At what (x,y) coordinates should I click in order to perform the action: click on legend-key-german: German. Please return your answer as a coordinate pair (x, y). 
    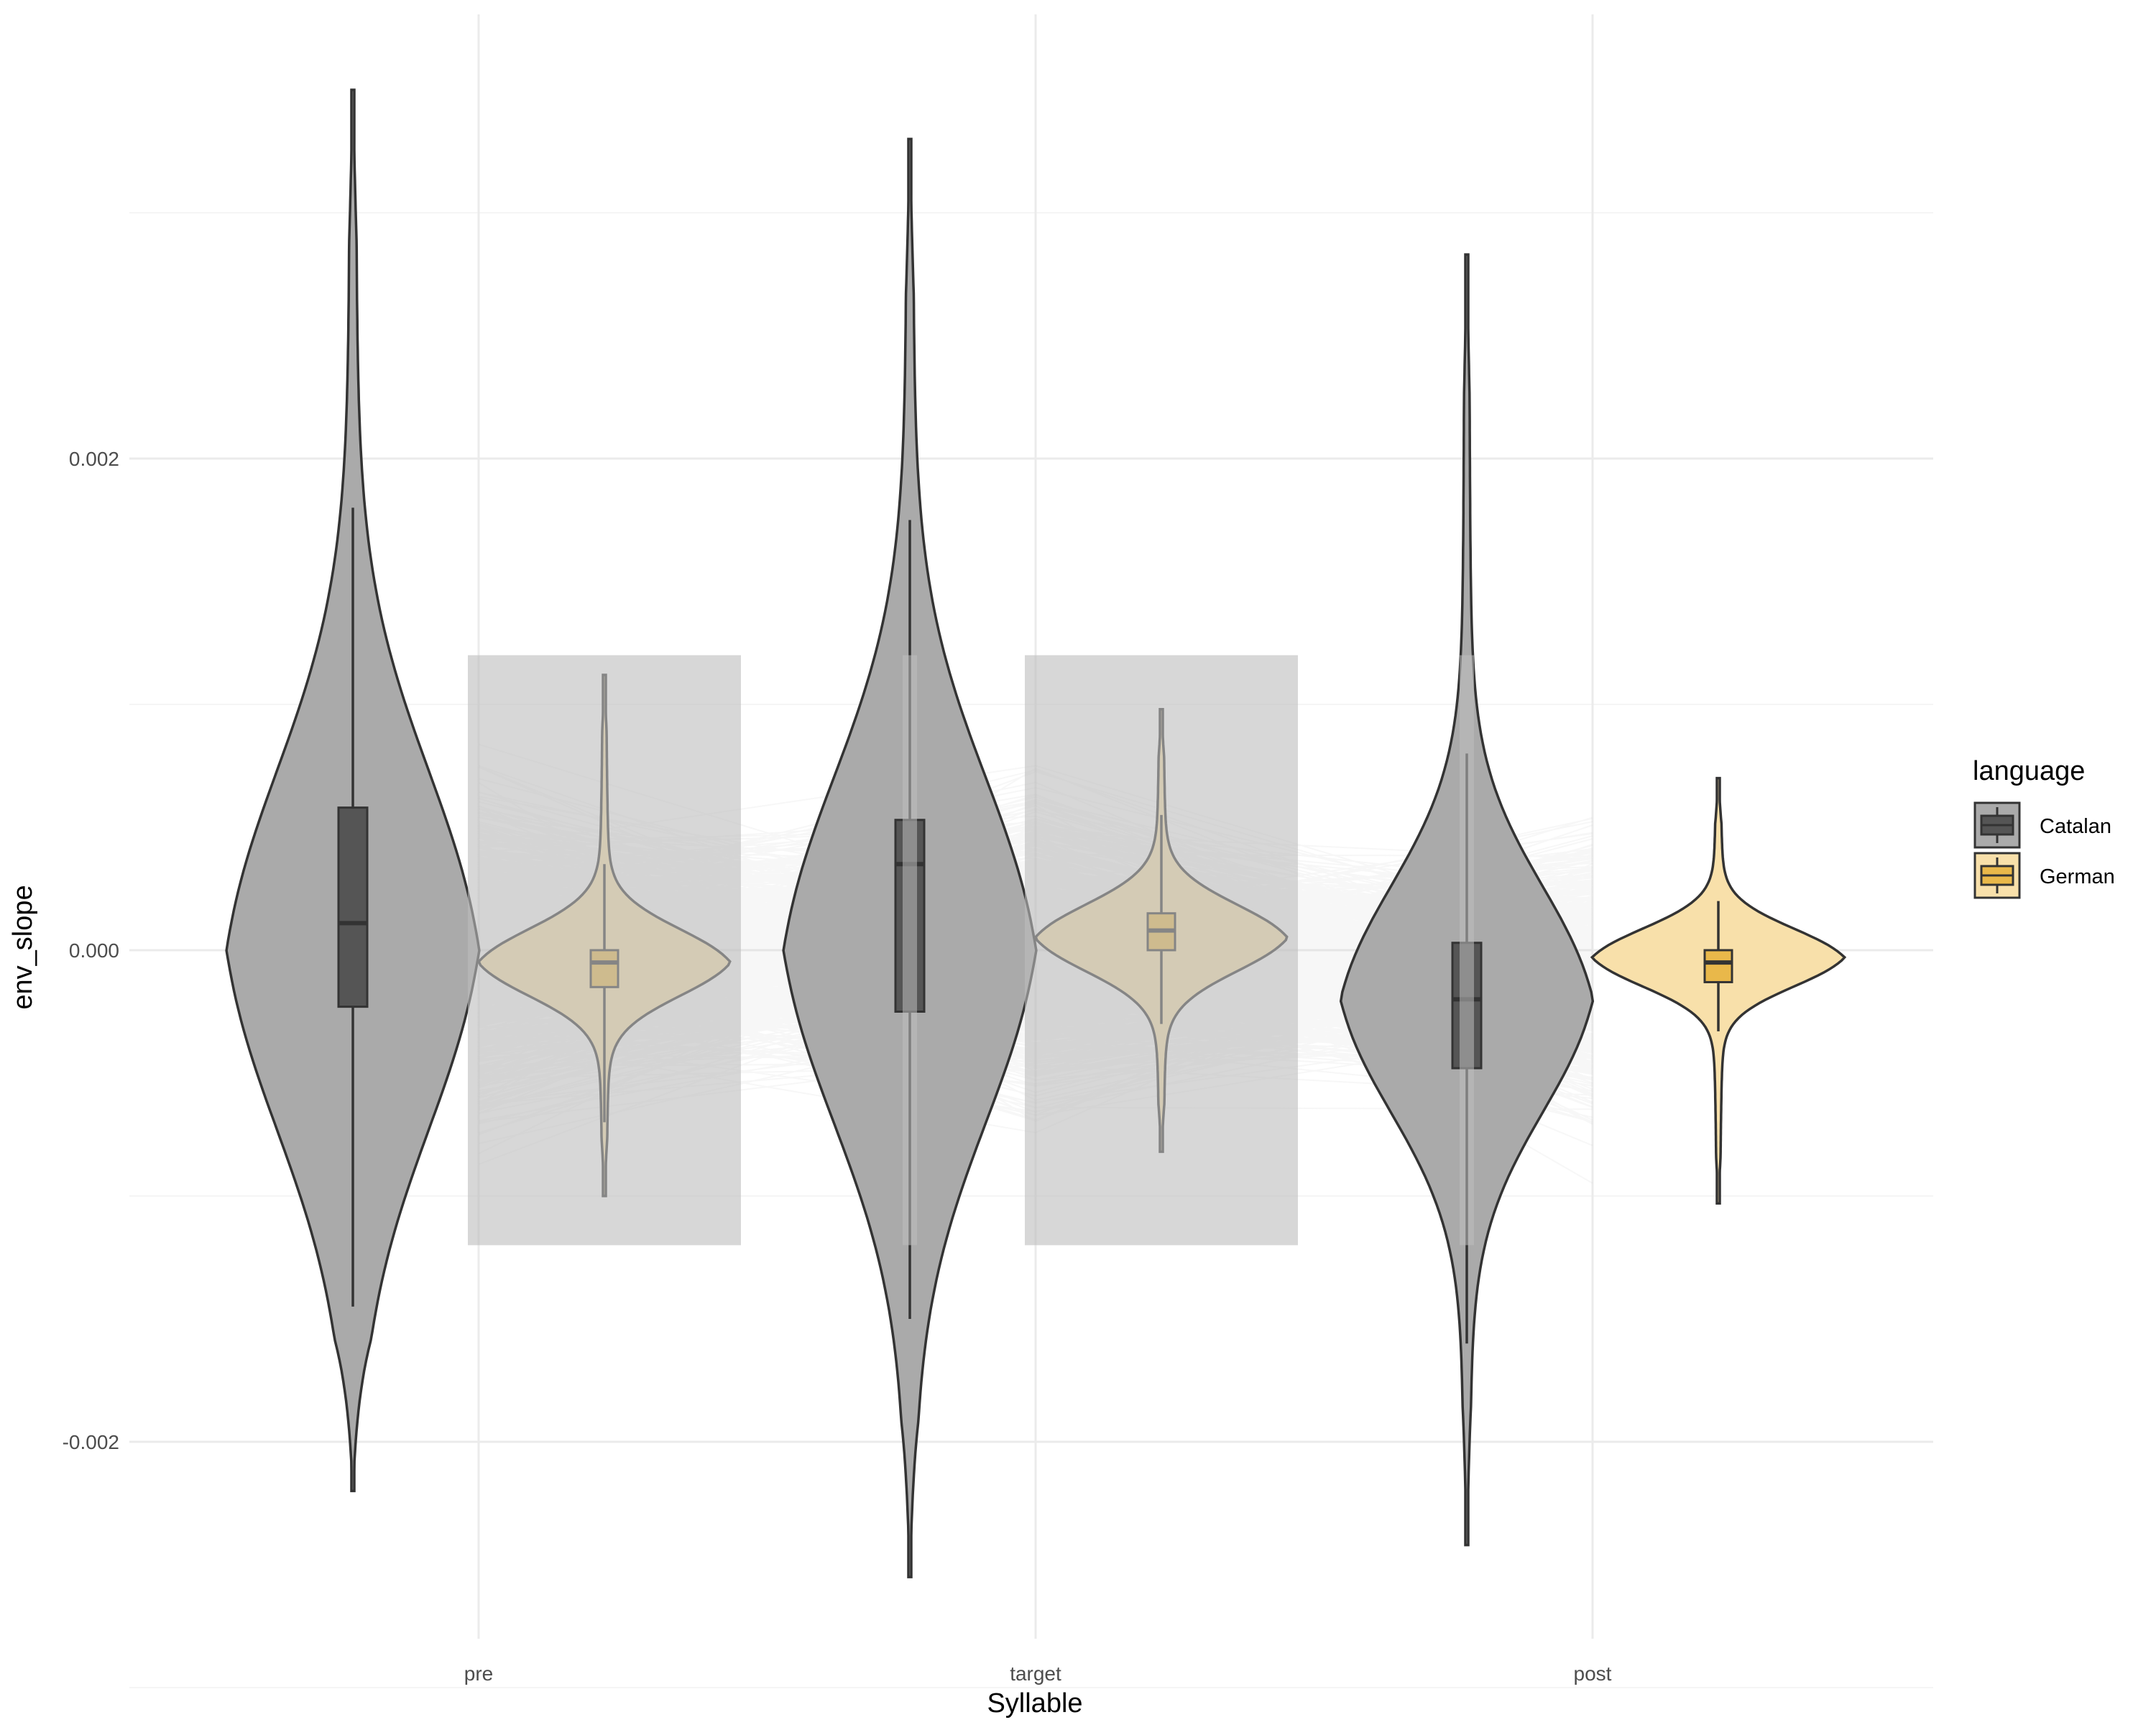
    Looking at the image, I should click on (2044, 875).